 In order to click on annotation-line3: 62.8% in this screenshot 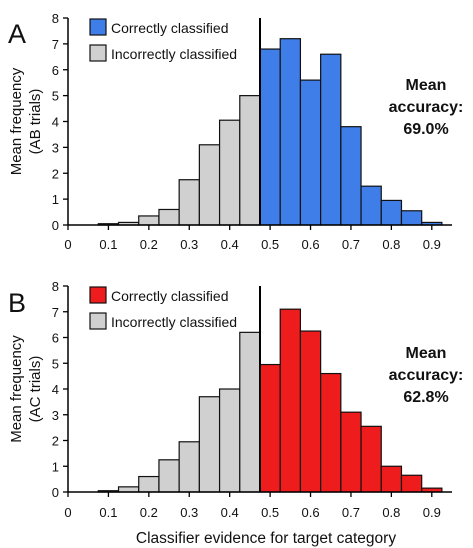, I will do `click(425, 397)`.